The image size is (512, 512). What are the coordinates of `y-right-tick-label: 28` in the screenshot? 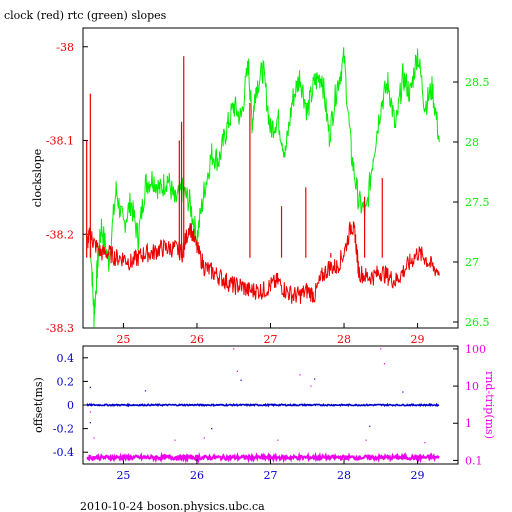 It's located at (472, 142).